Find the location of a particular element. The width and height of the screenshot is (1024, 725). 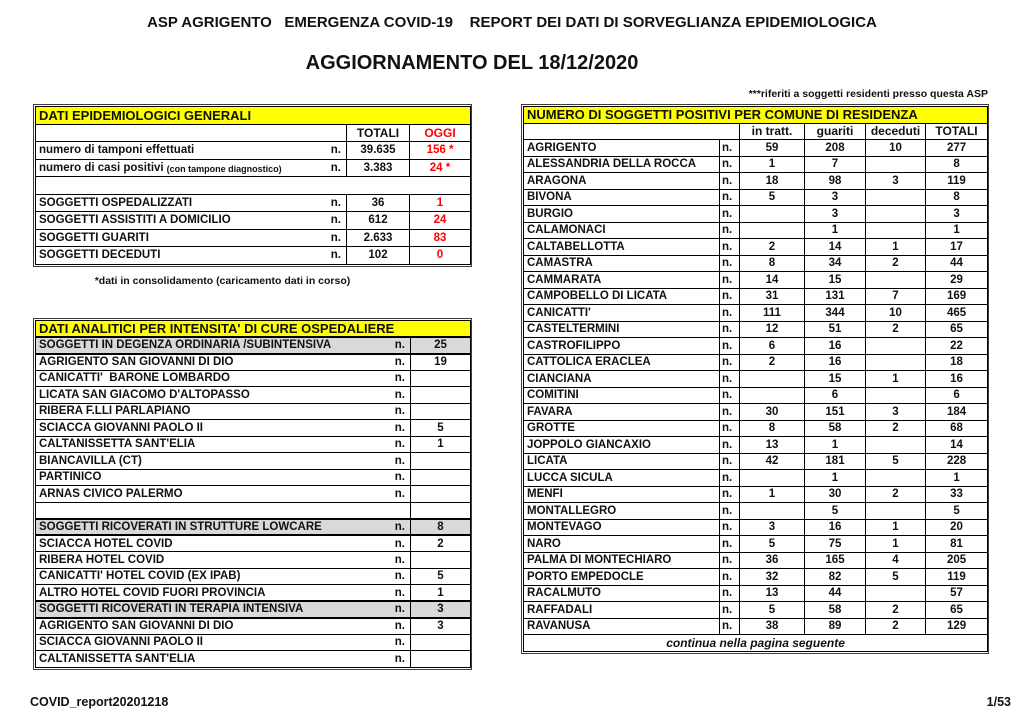

general-row-label-cell: SOGGETTI ASSISTITI A DOMICILIO n. is located at coordinates (191, 220).